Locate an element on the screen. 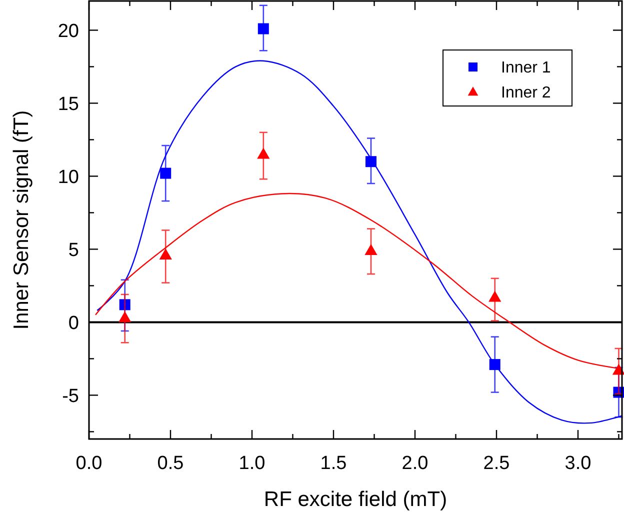  legend-label: Inner 1 is located at coordinates (526, 68).